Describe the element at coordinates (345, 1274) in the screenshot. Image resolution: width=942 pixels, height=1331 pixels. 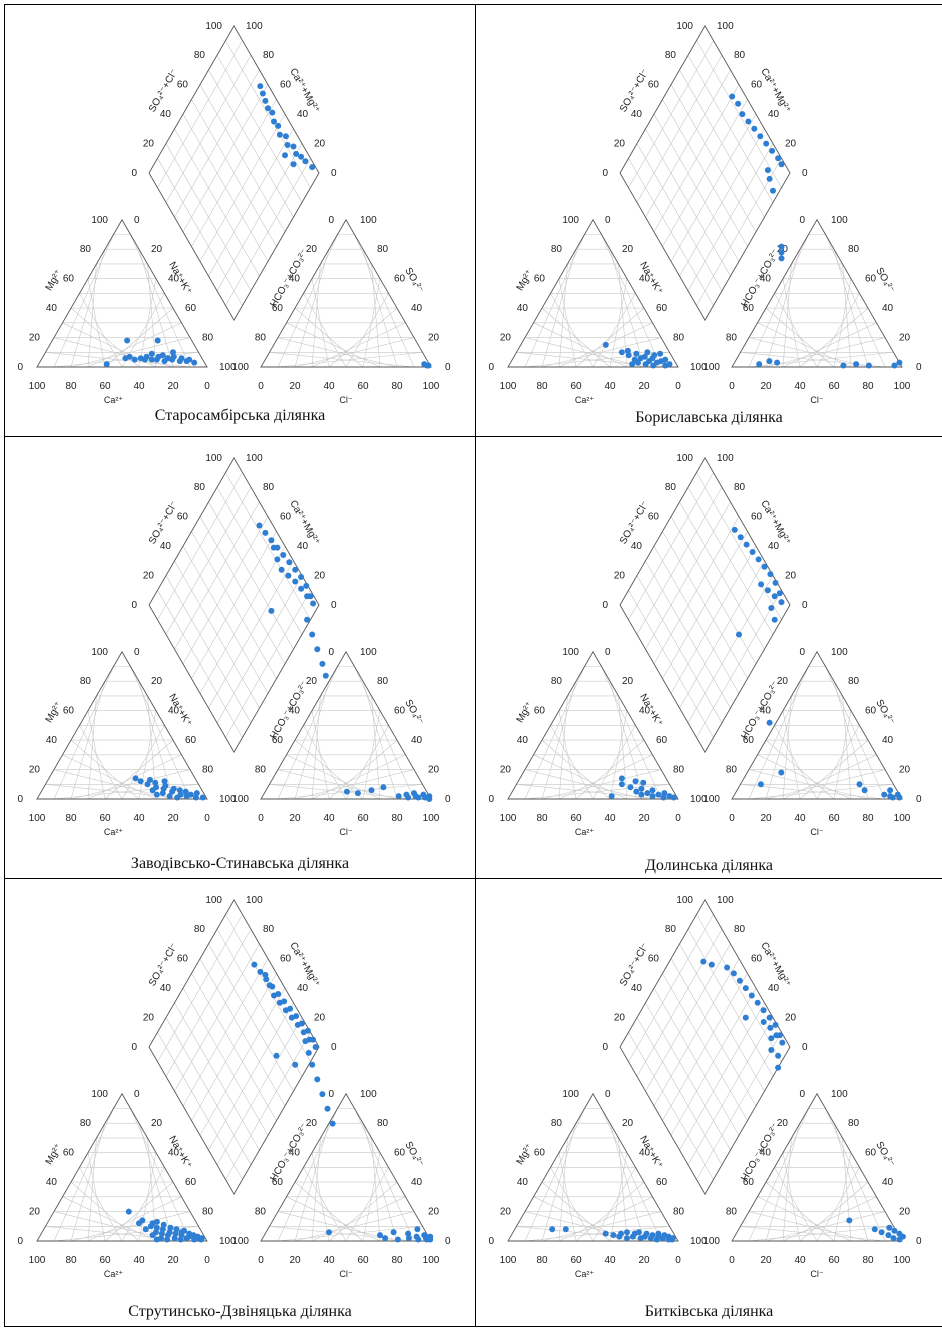
I see `axis-label-cl: Cl⁻` at that location.